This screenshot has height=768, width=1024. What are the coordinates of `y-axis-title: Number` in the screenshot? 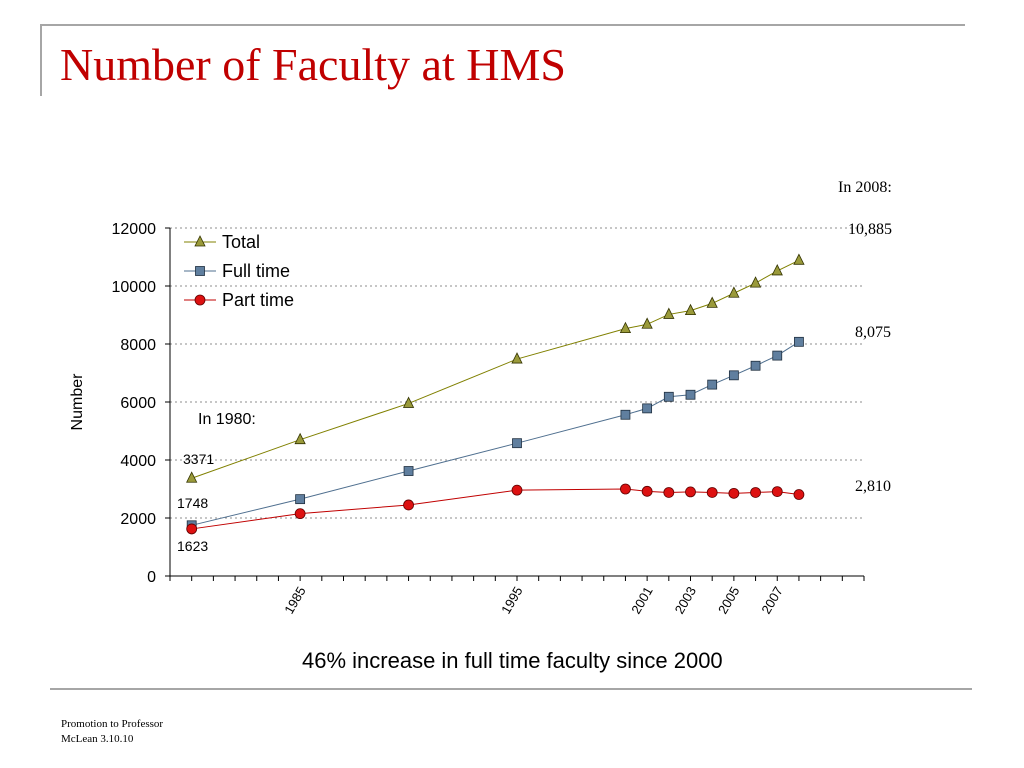 It's located at (77, 402).